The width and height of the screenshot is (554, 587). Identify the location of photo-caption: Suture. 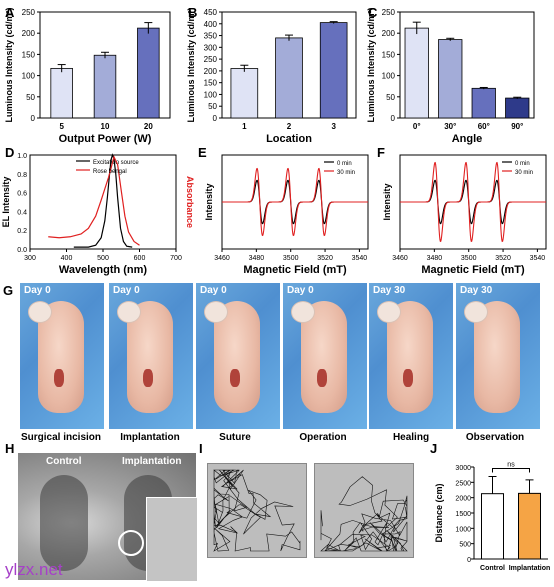
(235, 437).